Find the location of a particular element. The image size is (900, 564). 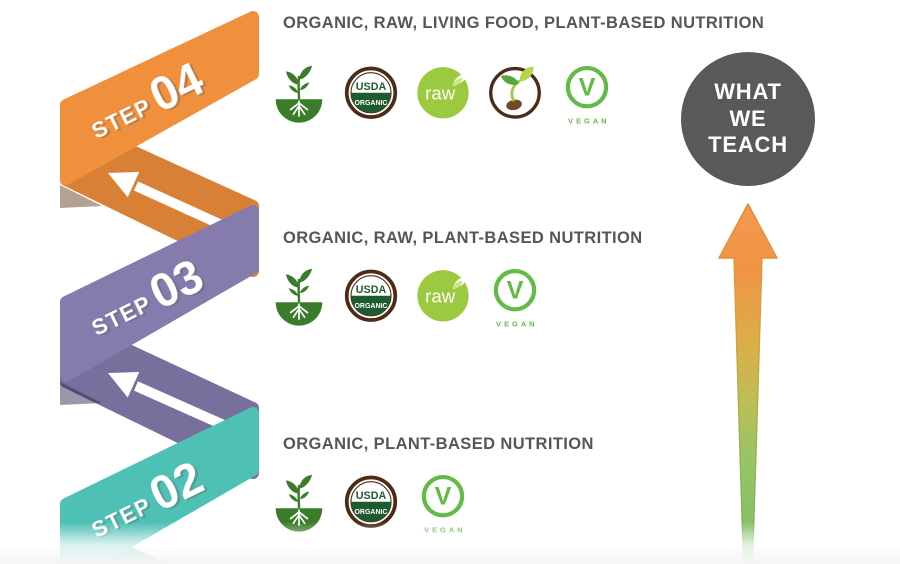

sprout-icon is located at coordinates (515, 96).